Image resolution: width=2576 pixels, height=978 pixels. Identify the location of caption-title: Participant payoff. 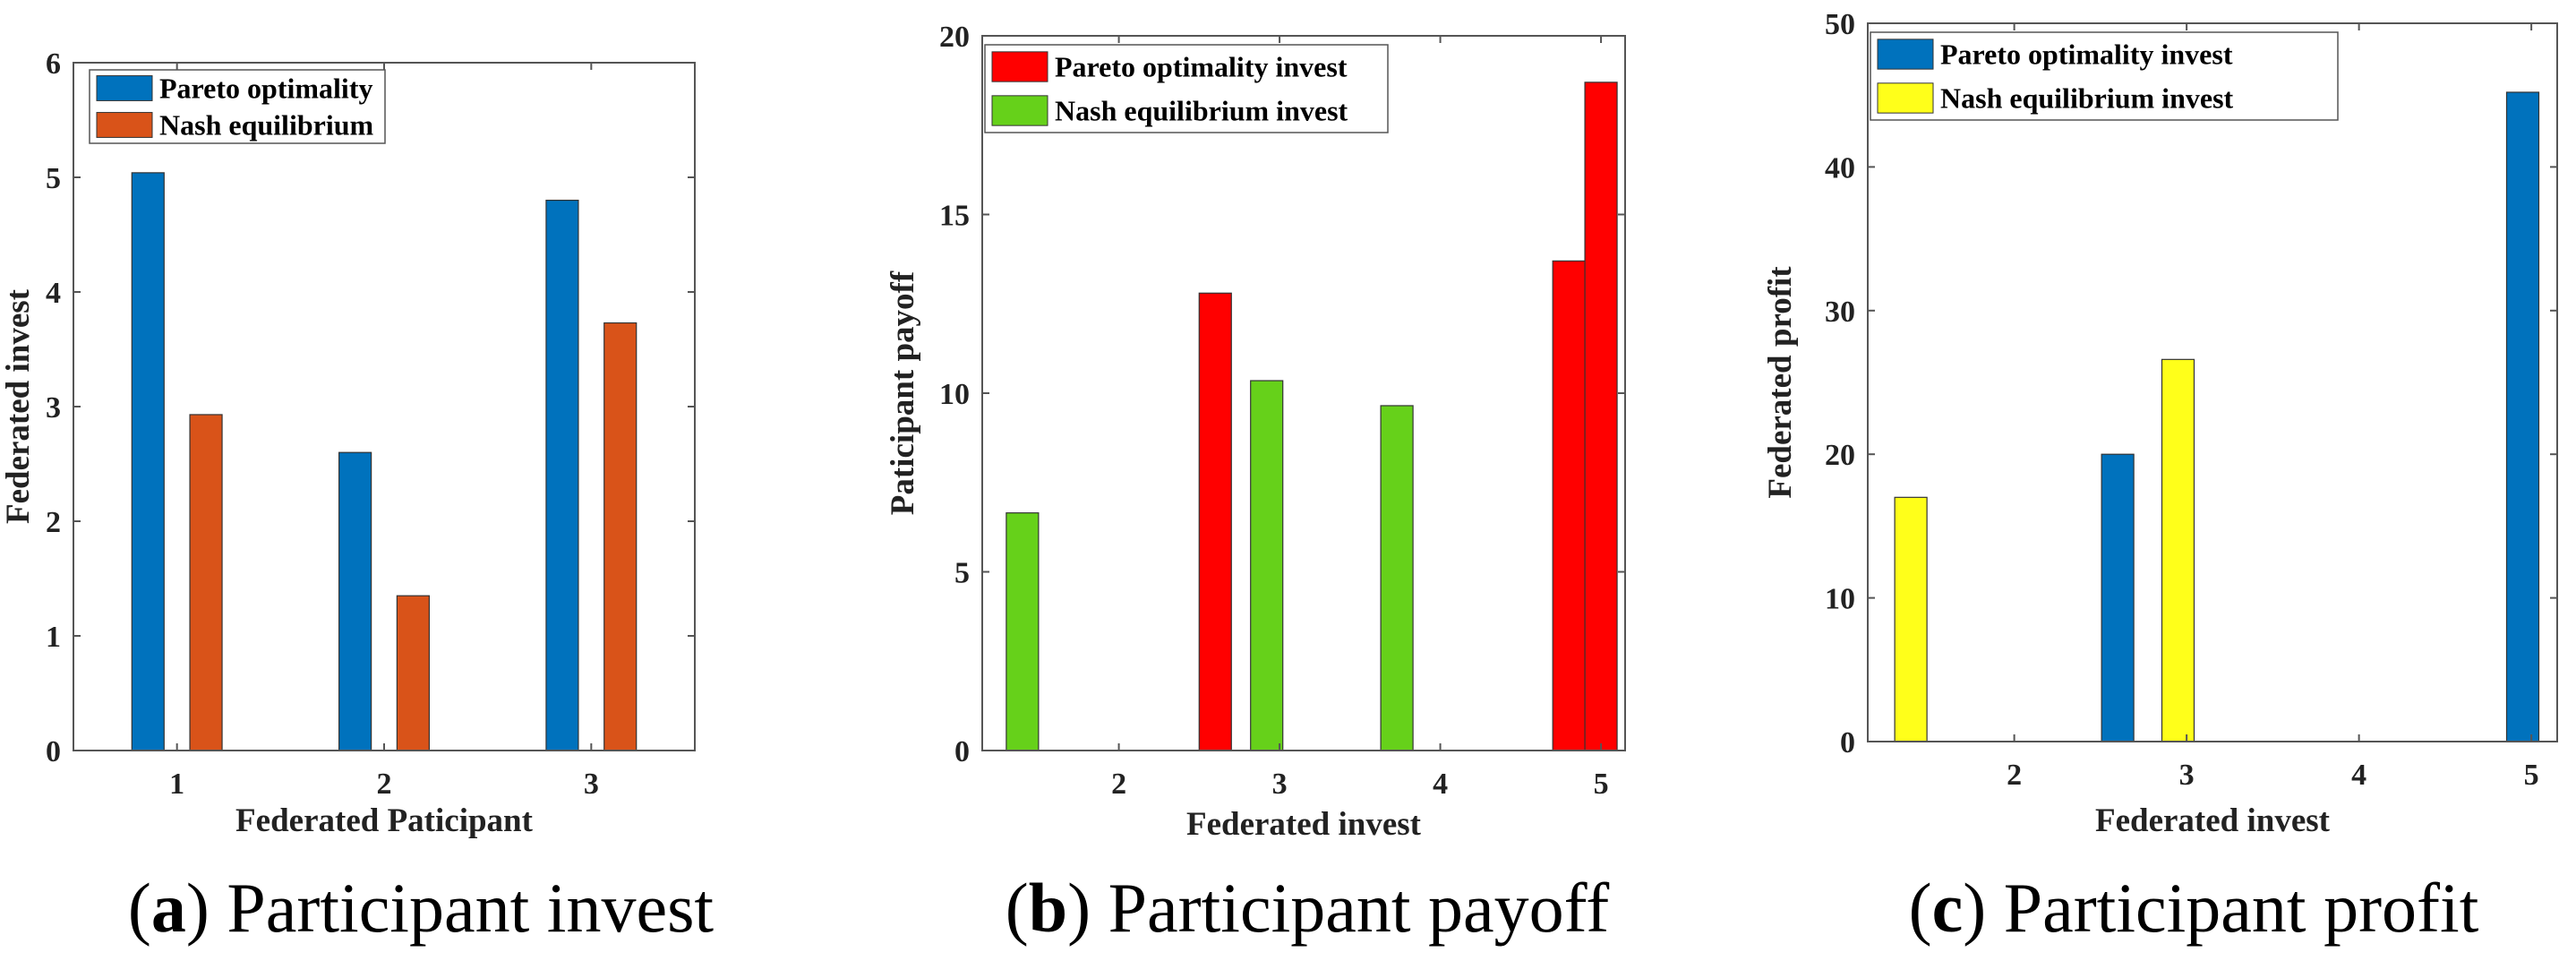
(1350, 908).